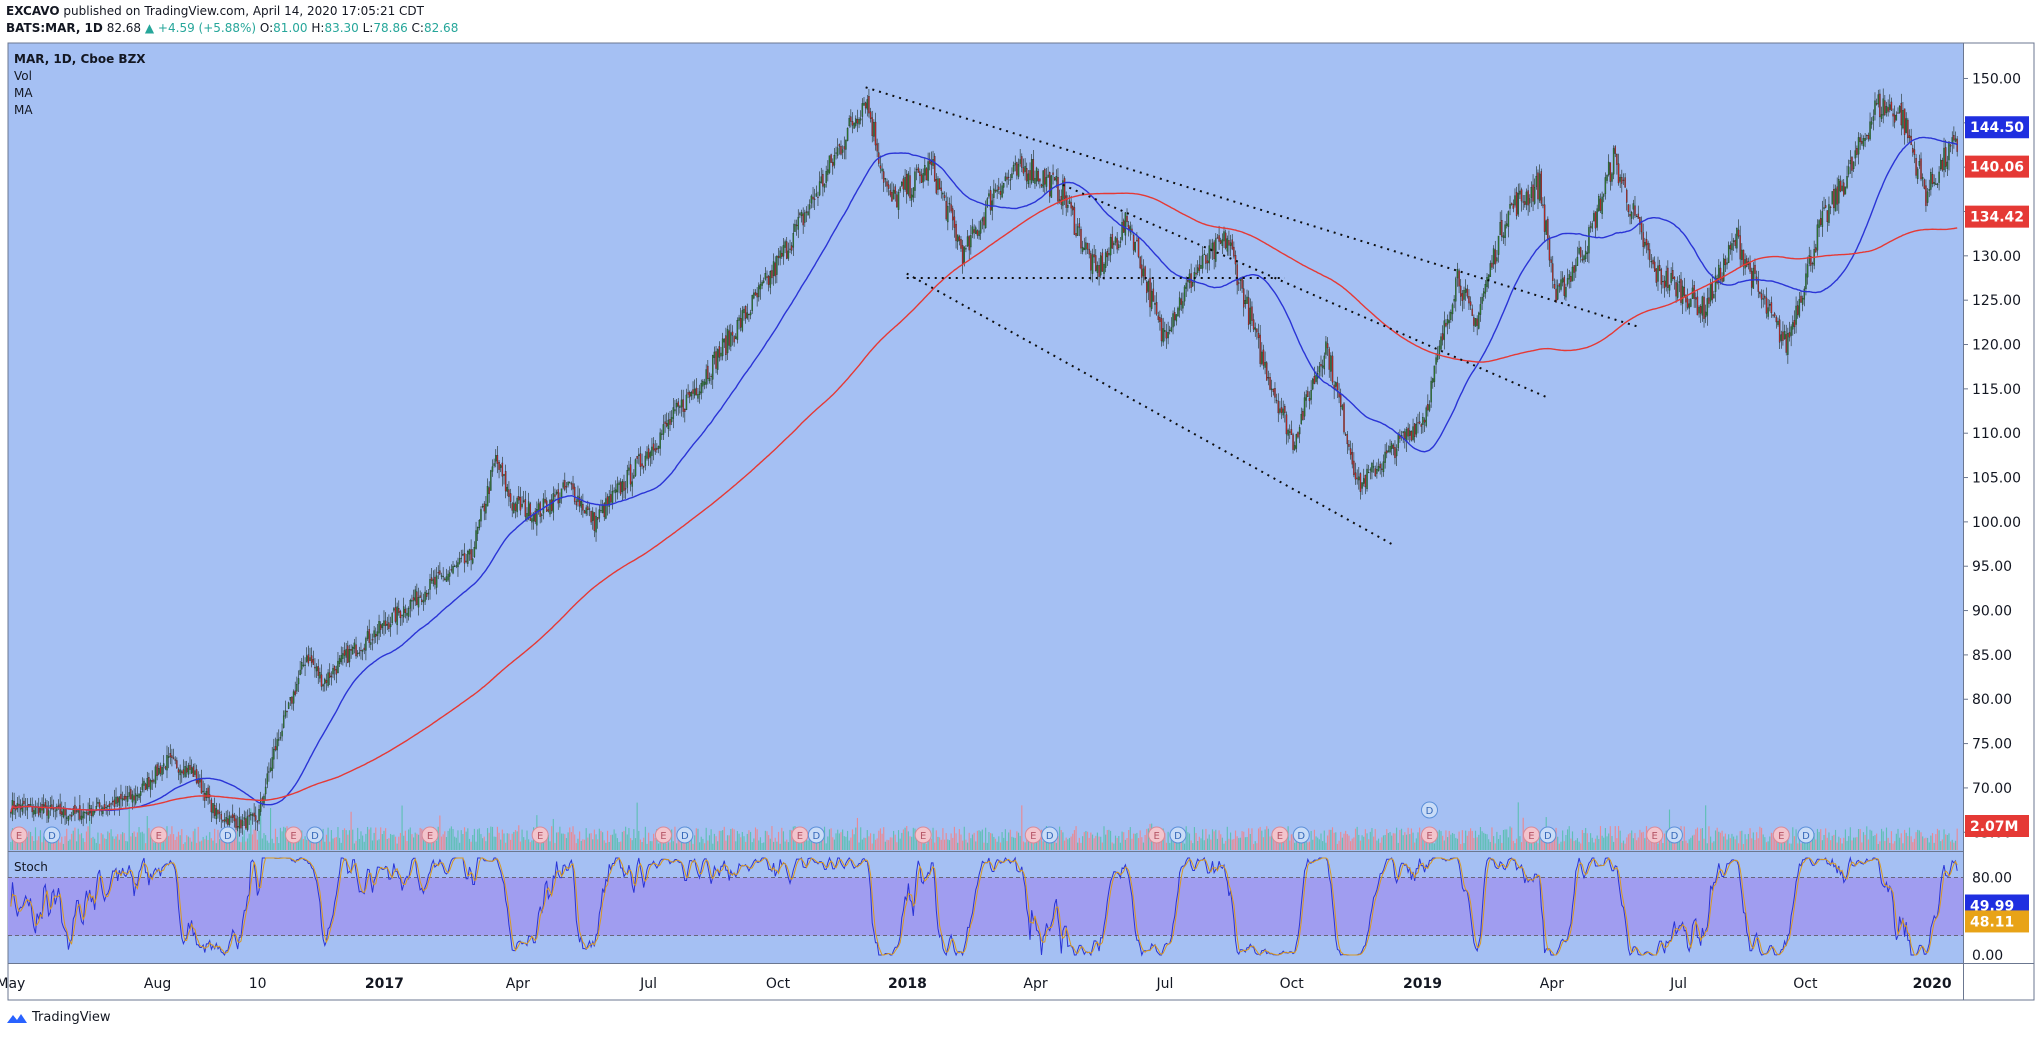 The width and height of the screenshot is (2041, 1038). What do you see at coordinates (1992, 789) in the screenshot?
I see `price-tick: 70.00` at bounding box center [1992, 789].